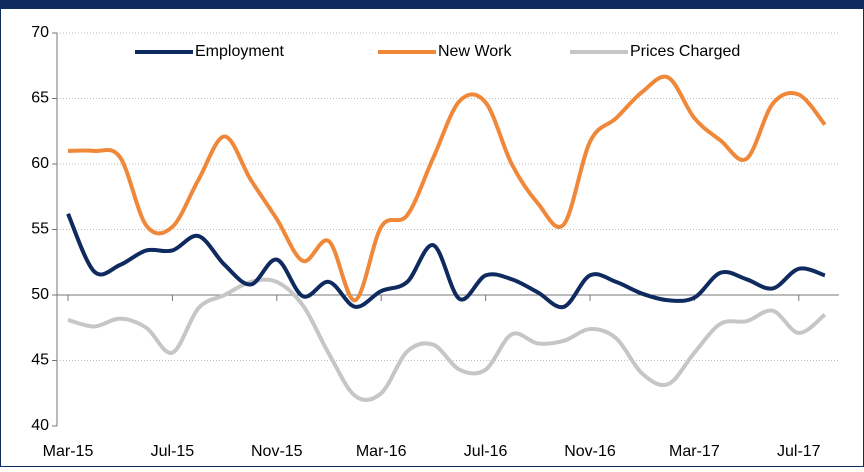  What do you see at coordinates (694, 451) in the screenshot?
I see `x-tick-label: Mar-17` at bounding box center [694, 451].